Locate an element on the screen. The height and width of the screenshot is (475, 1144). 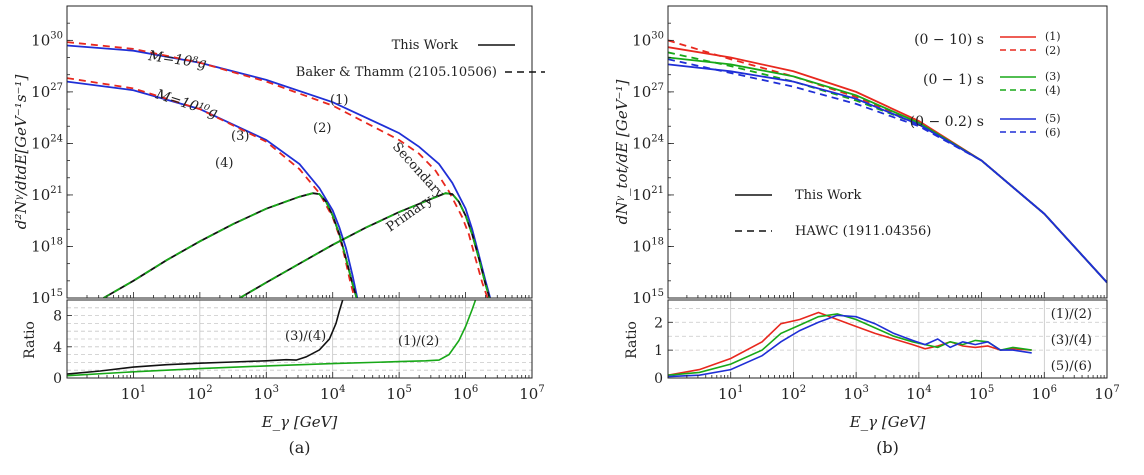
group-legend-label: (0 − 1) s is located at coordinates (953, 80).